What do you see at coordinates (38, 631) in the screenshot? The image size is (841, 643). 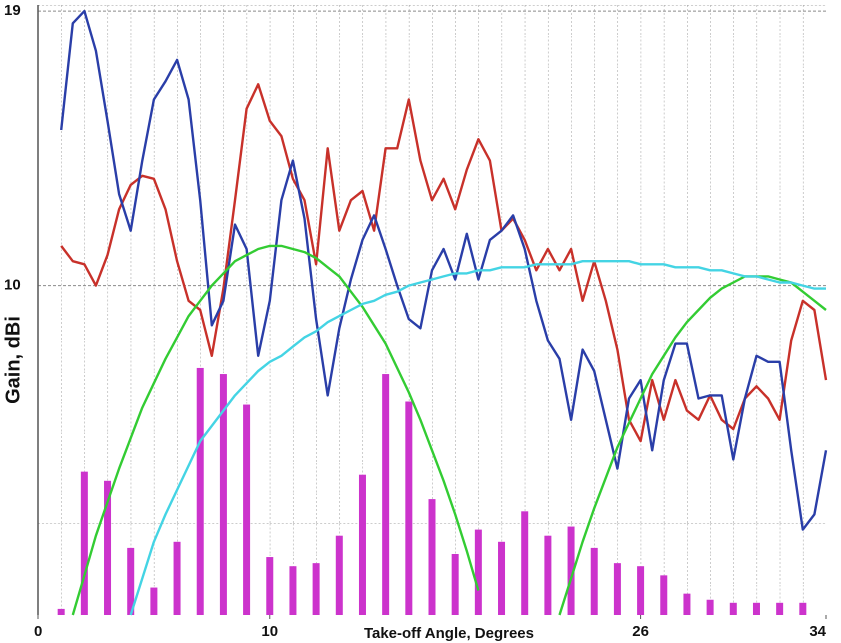 I see `x-tick-label: 0` at bounding box center [38, 631].